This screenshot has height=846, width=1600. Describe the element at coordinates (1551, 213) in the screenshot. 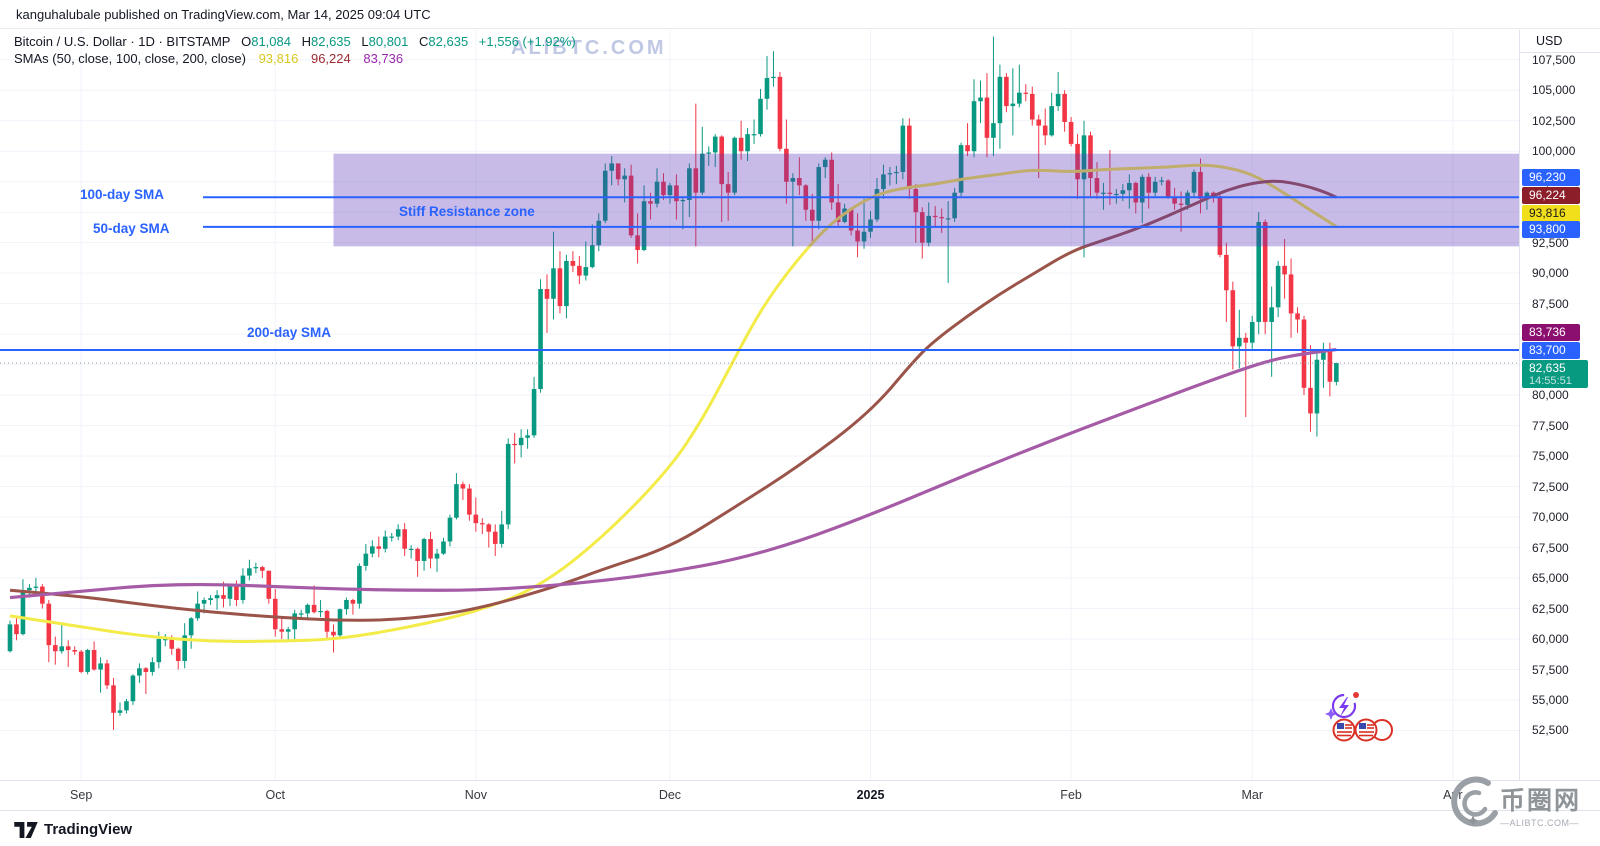

I see `price-badge: 93,816` at that location.